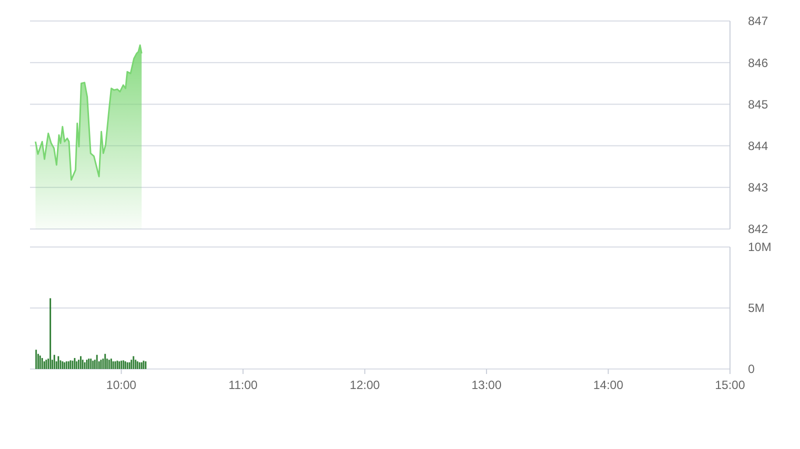 This screenshot has width=800, height=449. I want to click on y-tick-label: 843, so click(758, 187).